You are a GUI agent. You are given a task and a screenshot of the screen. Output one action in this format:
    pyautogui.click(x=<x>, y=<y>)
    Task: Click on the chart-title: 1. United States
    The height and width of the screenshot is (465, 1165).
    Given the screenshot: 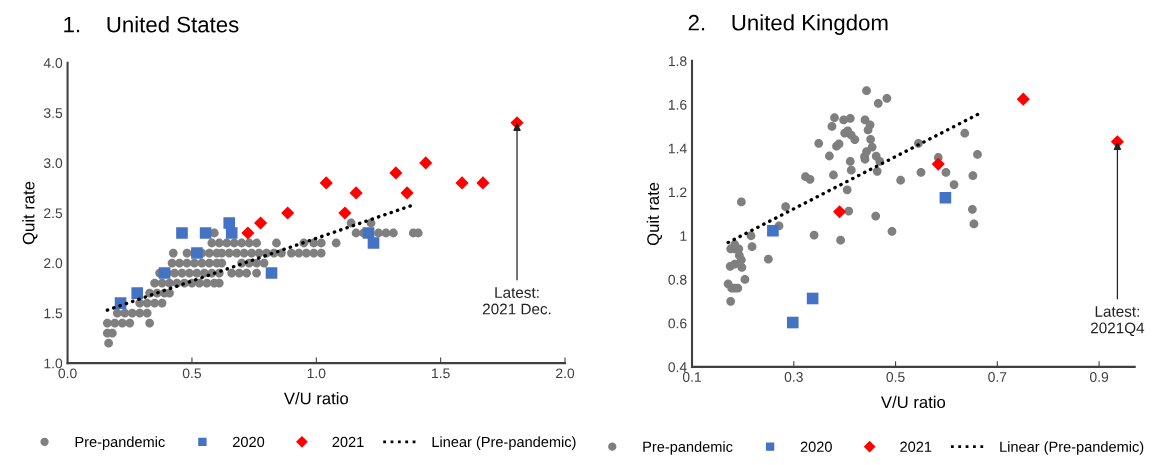 What is the action you would take?
    pyautogui.click(x=151, y=24)
    